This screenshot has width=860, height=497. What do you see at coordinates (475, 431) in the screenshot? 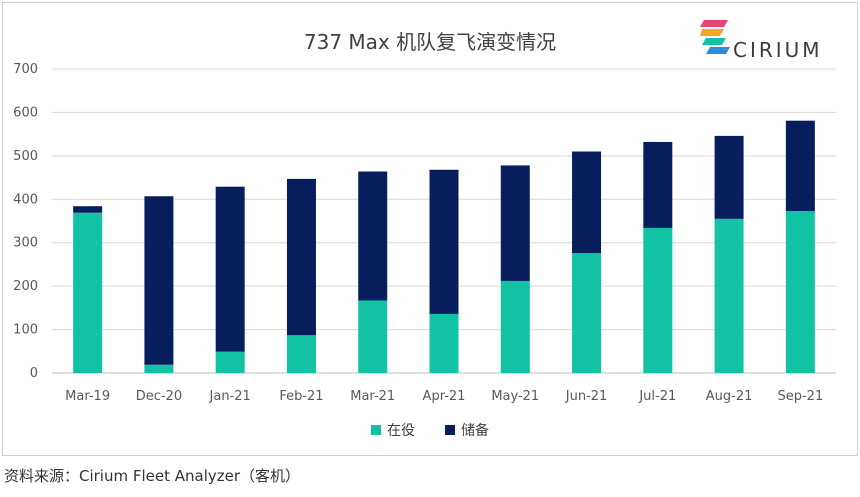
I see `legend-label-storage: 储备` at bounding box center [475, 431].